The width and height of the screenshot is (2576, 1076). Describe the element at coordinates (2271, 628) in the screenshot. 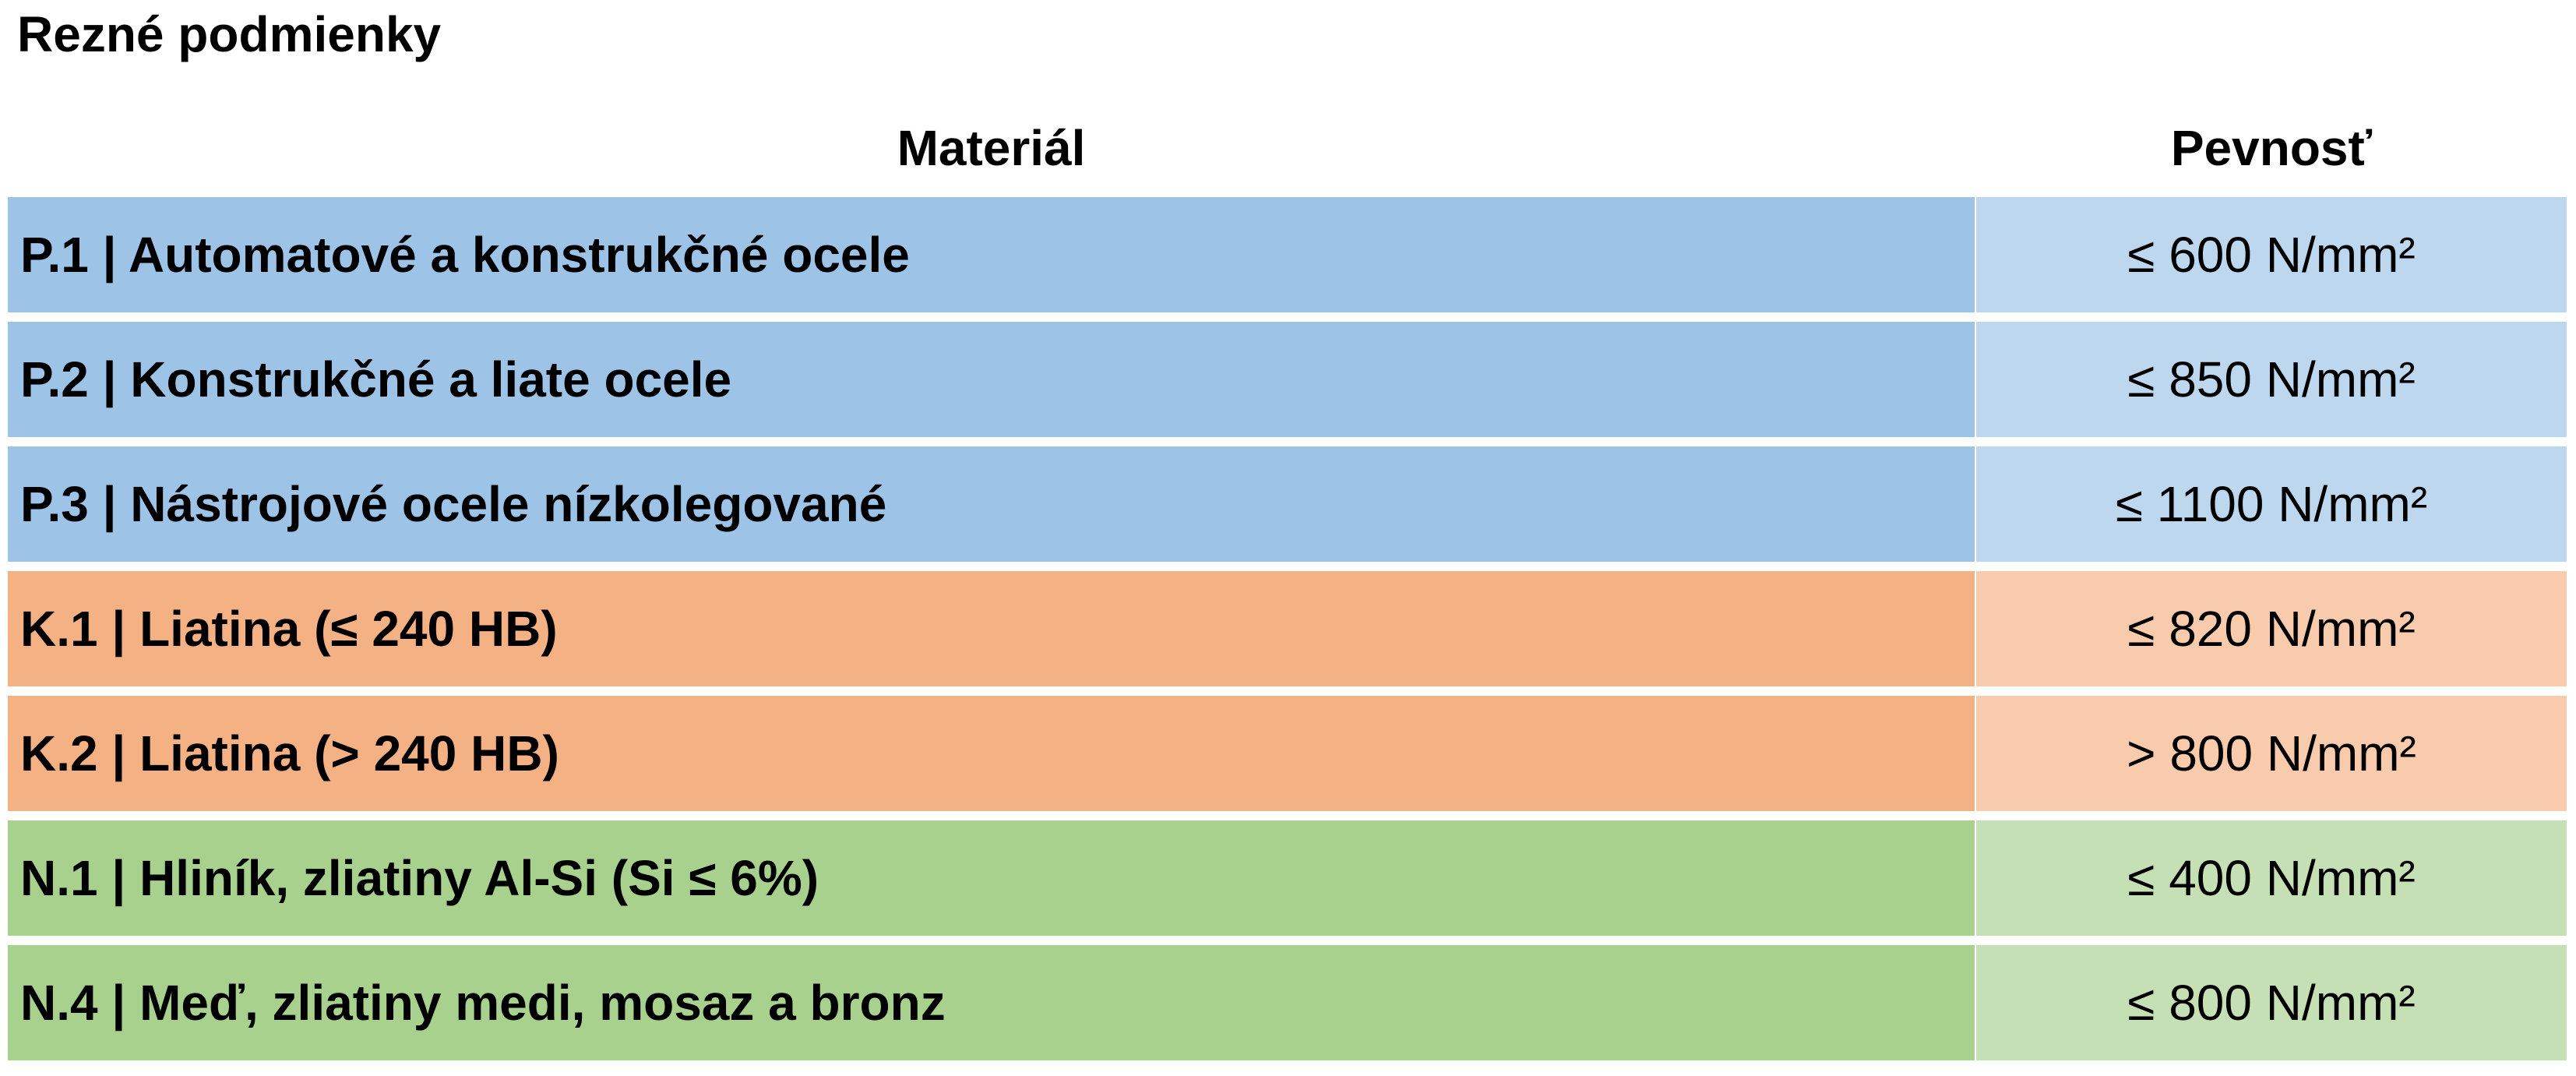

I see `strength-cell: ≤ 820 N/mm²` at that location.